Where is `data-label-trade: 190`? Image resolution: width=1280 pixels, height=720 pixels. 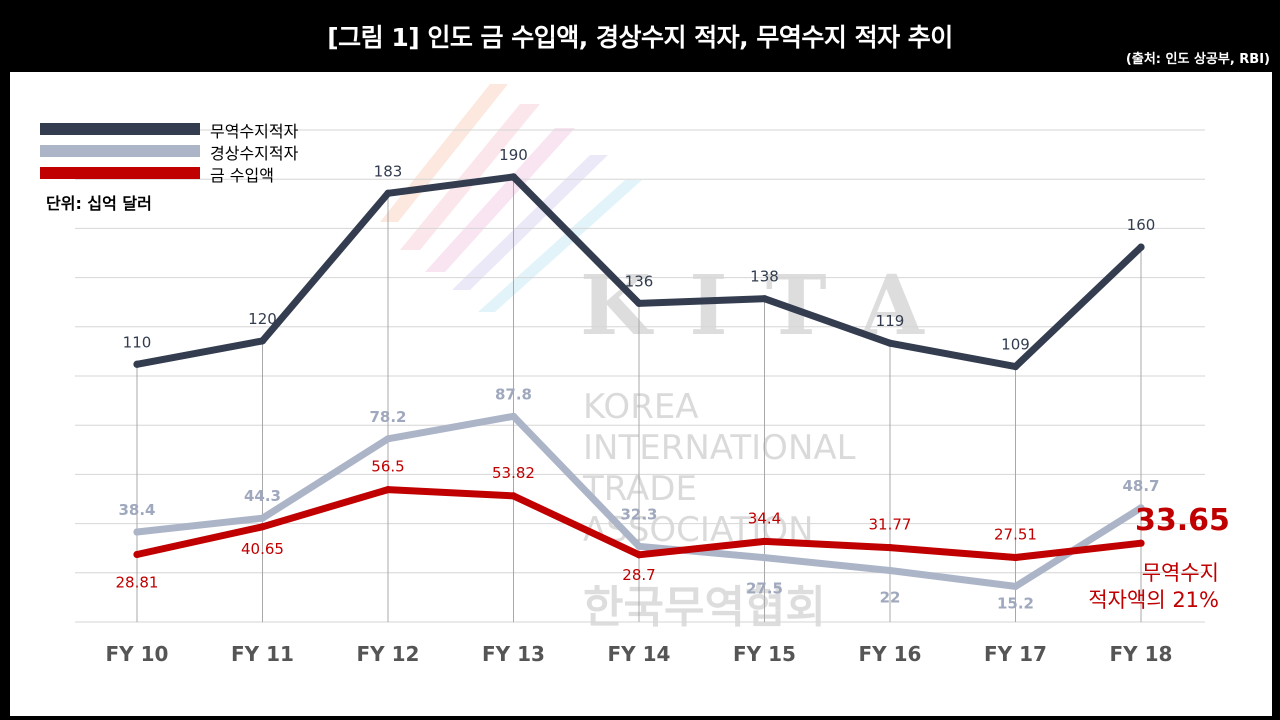
data-label-trade: 190 is located at coordinates (513, 155).